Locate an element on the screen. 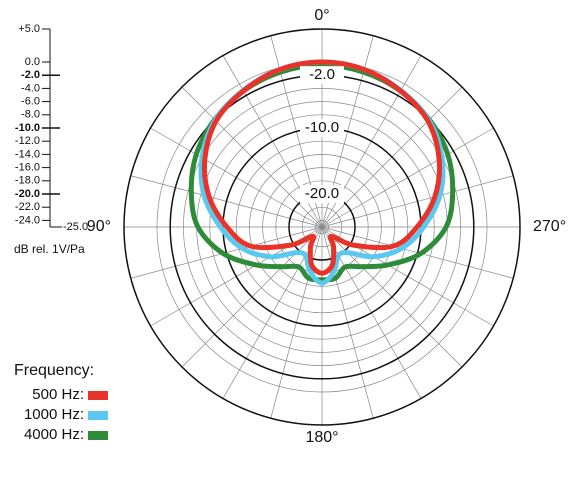 This screenshot has width=583, height=499. angle-label: 0° is located at coordinates (321, 15).